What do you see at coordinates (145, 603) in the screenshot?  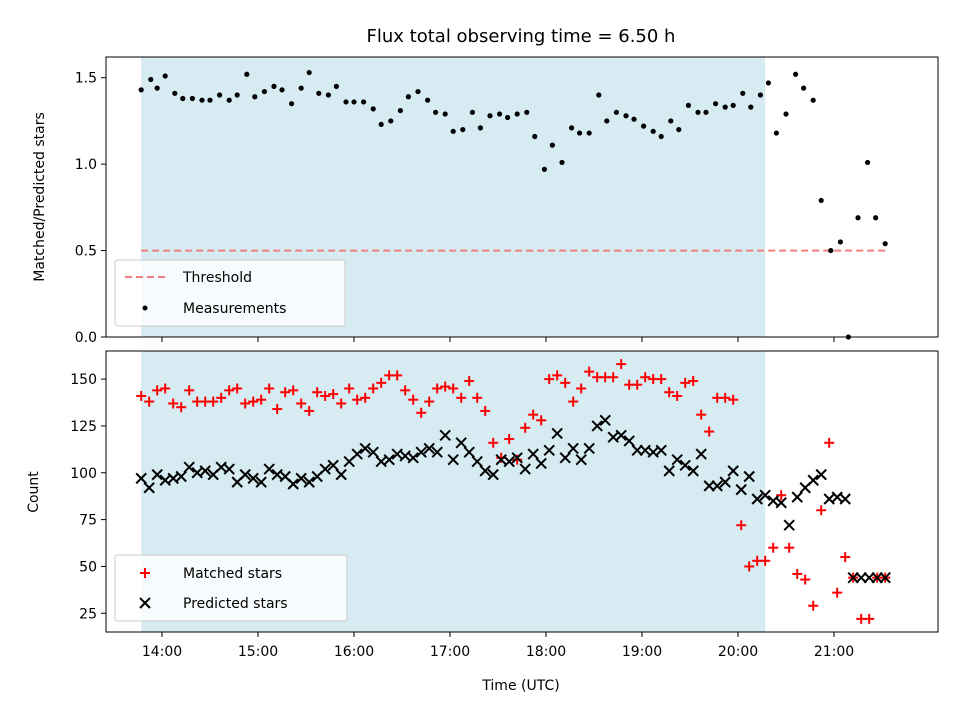 I see `legend-predicted-swatch` at bounding box center [145, 603].